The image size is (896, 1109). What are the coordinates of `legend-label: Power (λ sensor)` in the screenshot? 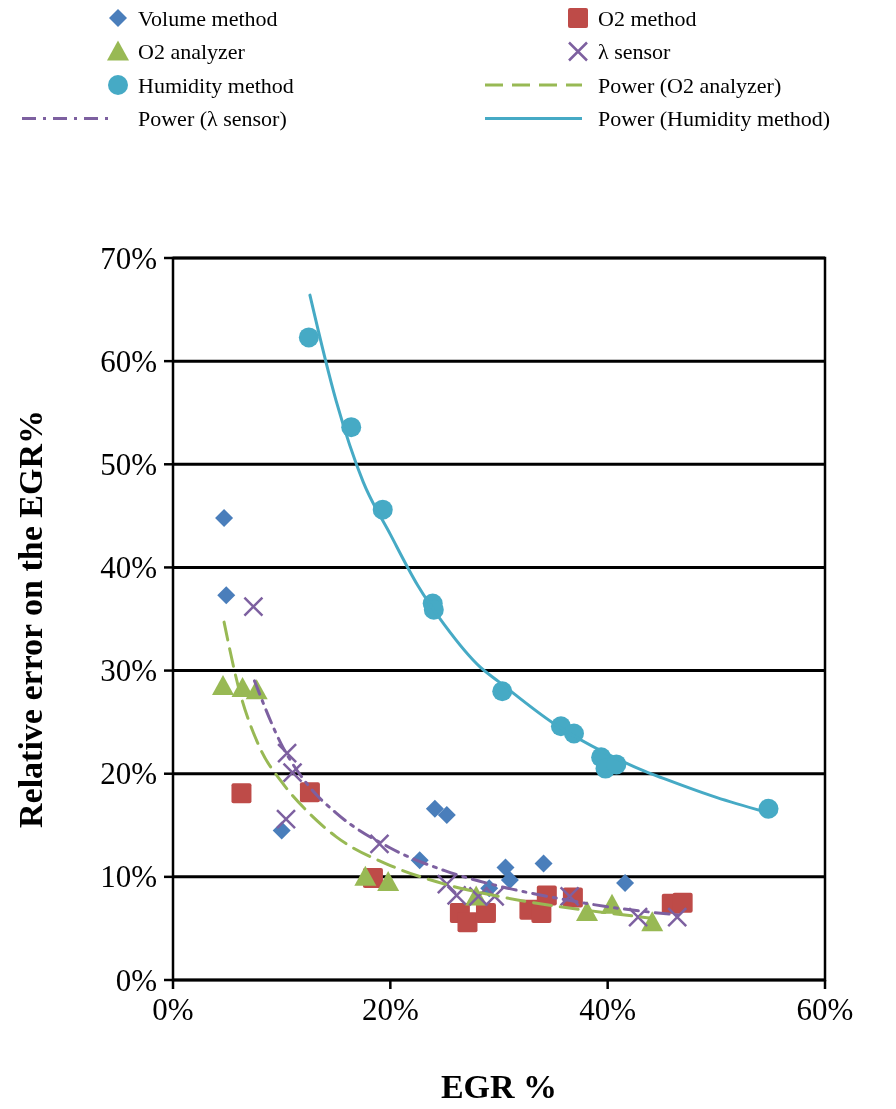 It's located at (212, 118).